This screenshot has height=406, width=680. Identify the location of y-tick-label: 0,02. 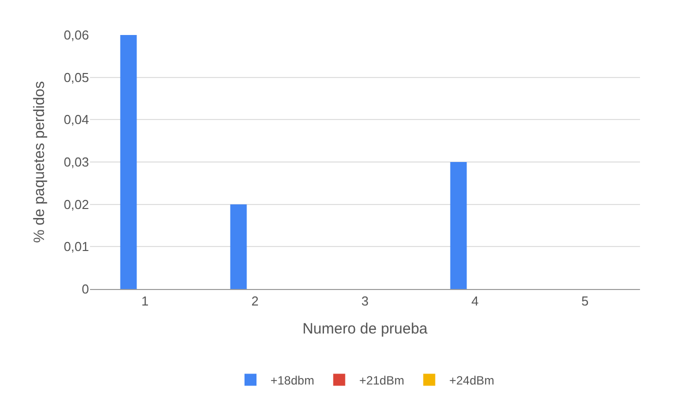
(76, 204).